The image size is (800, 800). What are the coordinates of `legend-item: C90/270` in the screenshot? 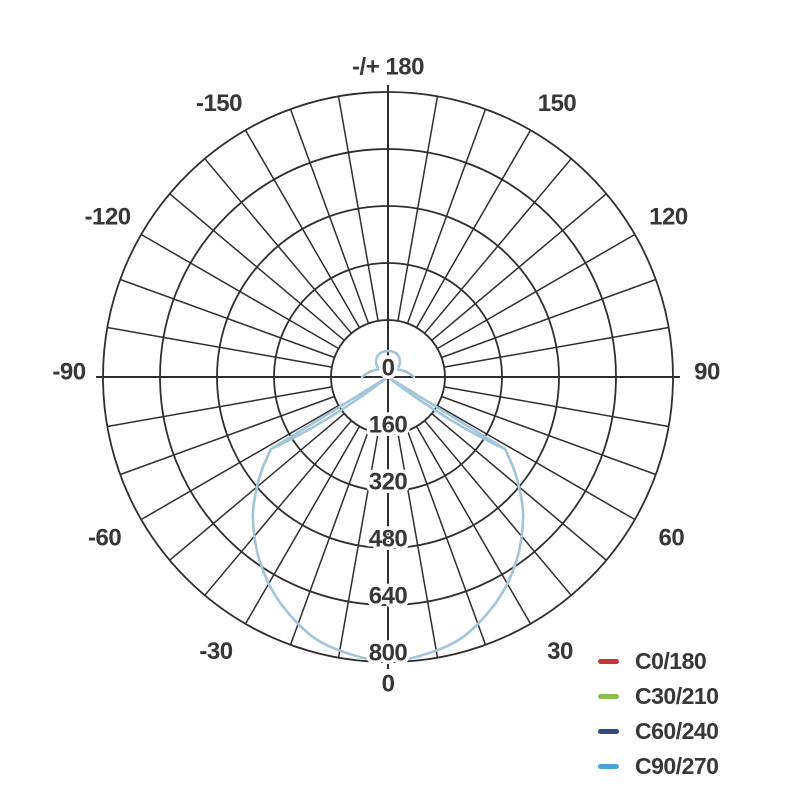 It's located at (658, 766).